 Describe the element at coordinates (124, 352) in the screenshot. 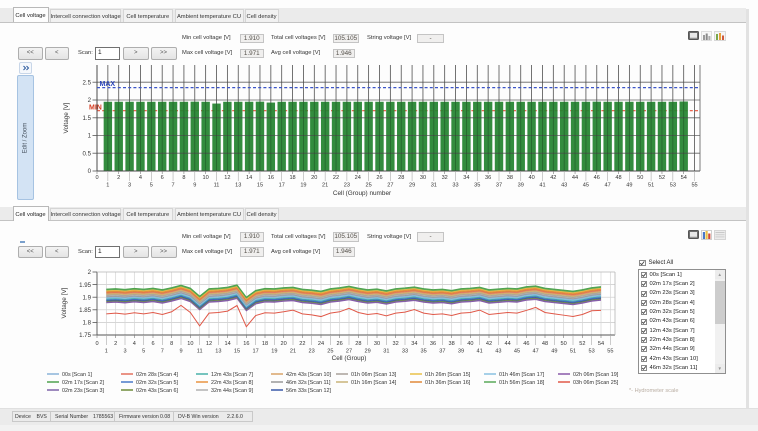

I see `svg-text: 3` at that location.